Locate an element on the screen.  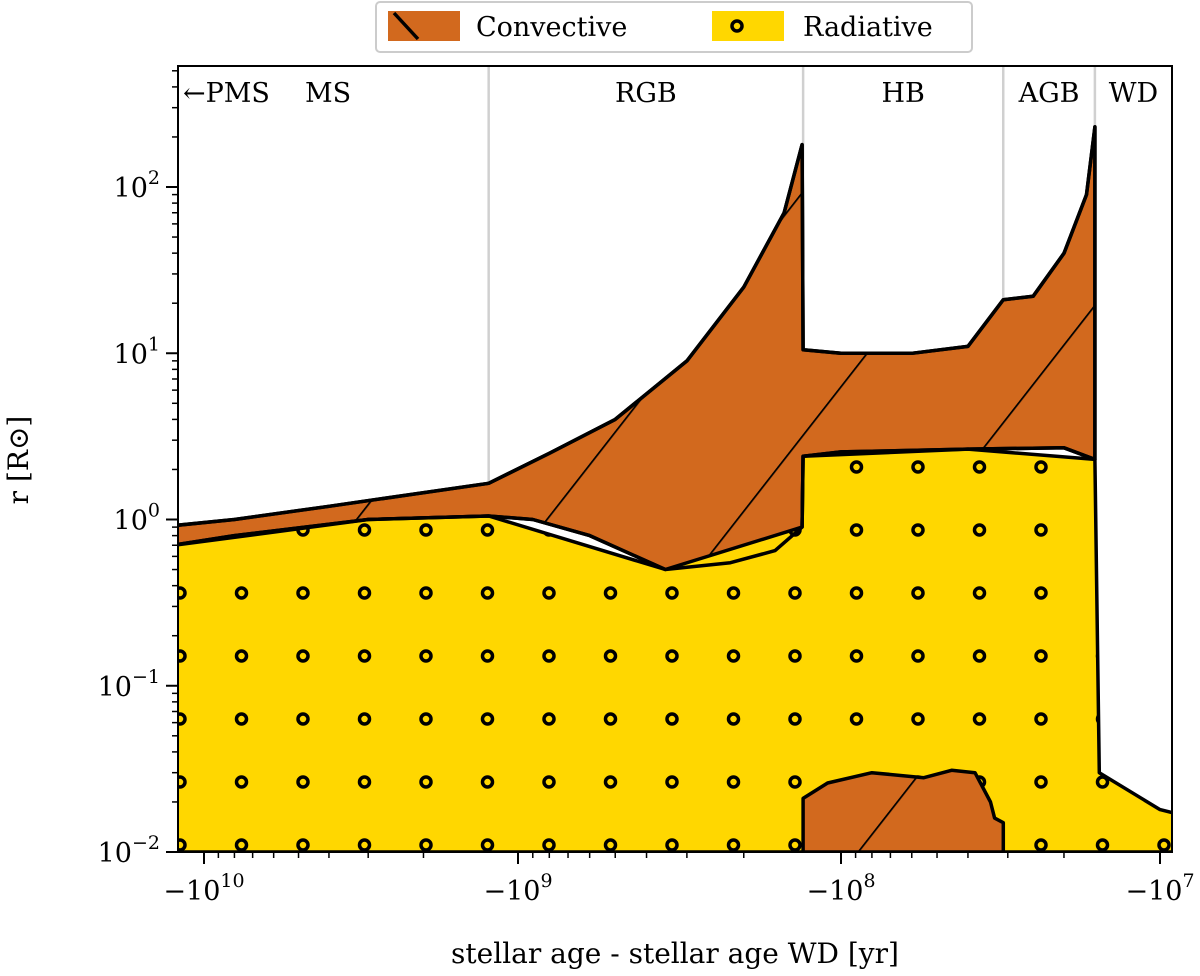
y-axis: 10⁻² 10⁻¹ 10⁰ 10¹ 10² is located at coordinates (138, 469).